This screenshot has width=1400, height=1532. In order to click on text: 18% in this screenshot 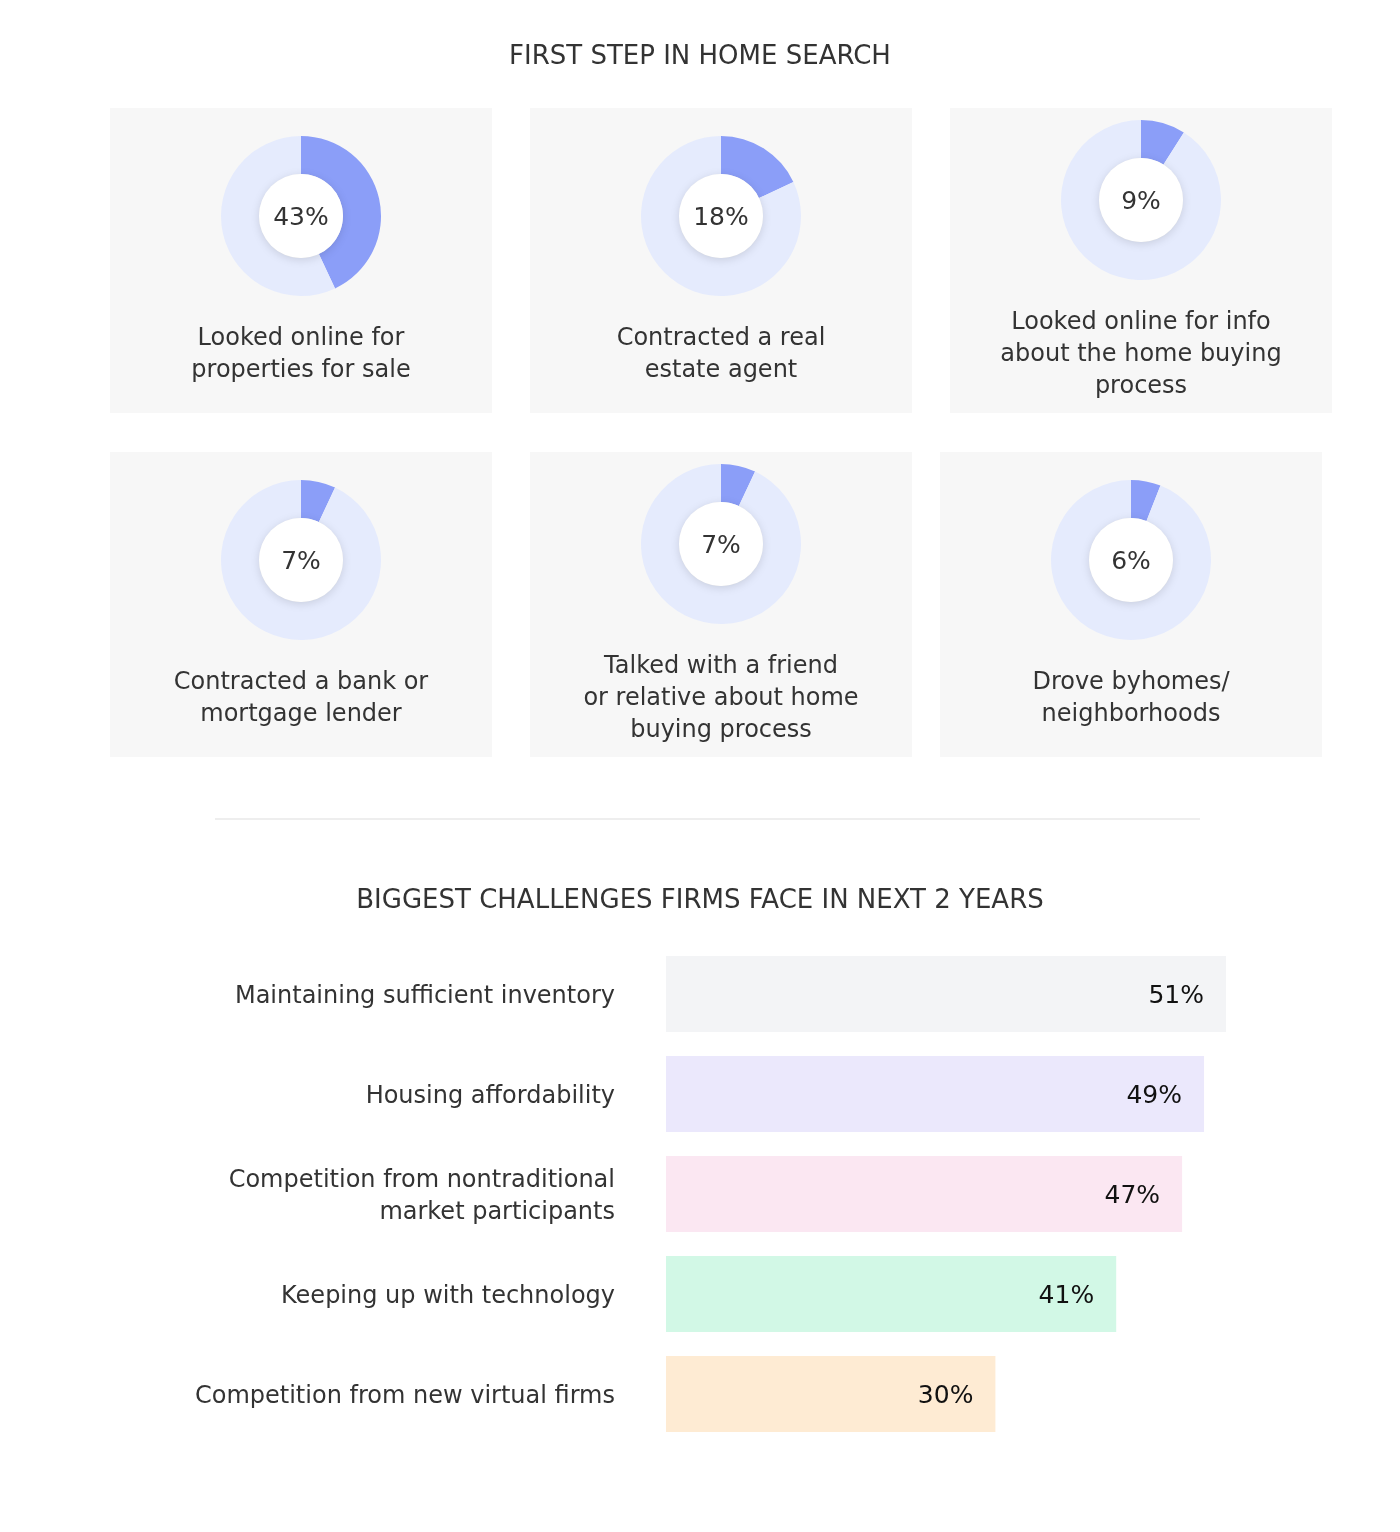, I will do `click(721, 216)`.